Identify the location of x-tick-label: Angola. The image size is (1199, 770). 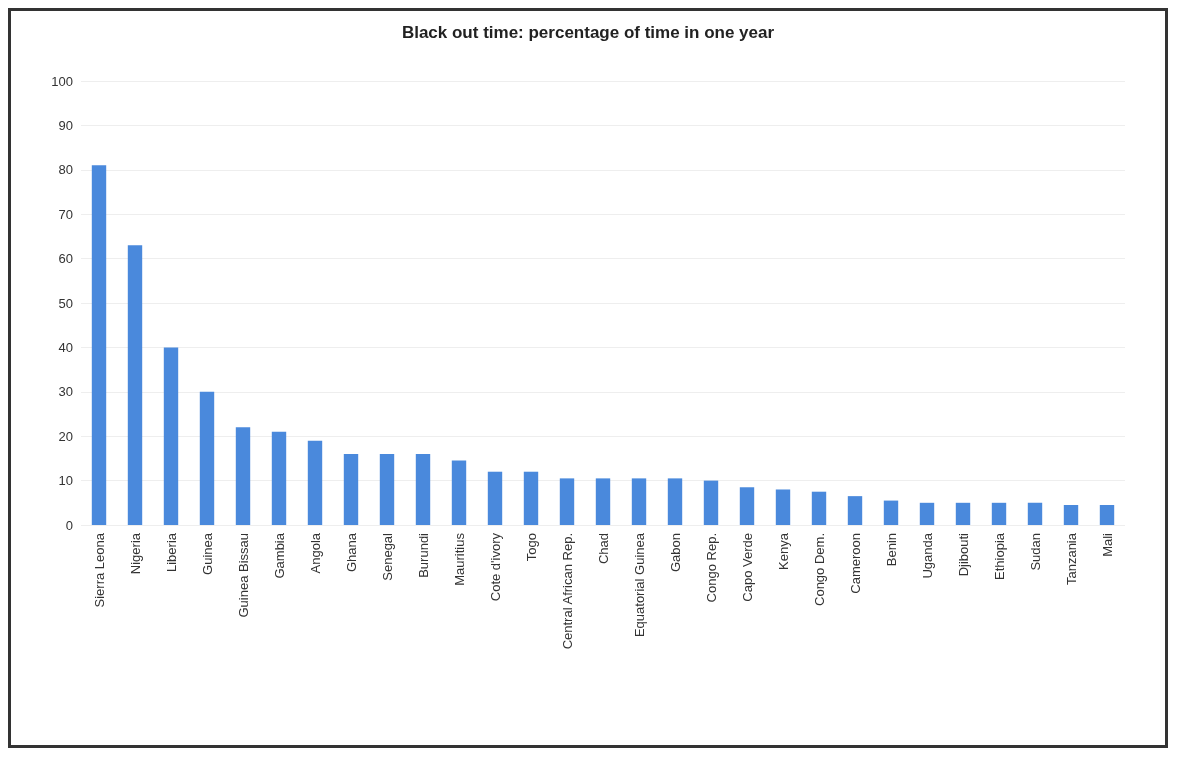
(315, 553).